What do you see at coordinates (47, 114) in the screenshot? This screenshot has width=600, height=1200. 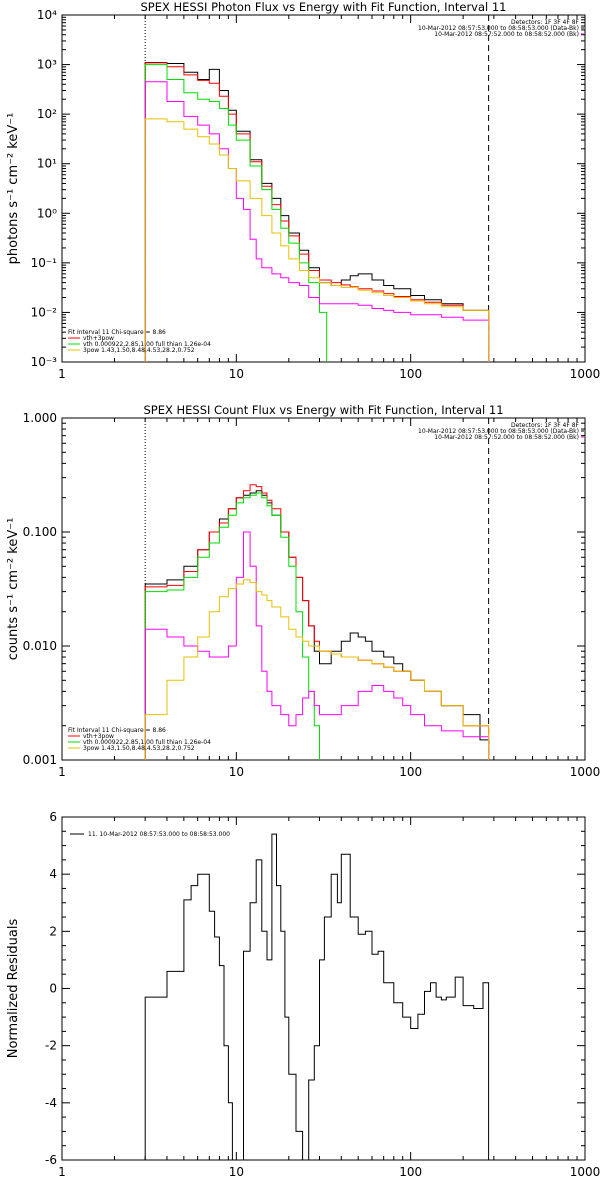 I see `y-tick-label: 10²` at bounding box center [47, 114].